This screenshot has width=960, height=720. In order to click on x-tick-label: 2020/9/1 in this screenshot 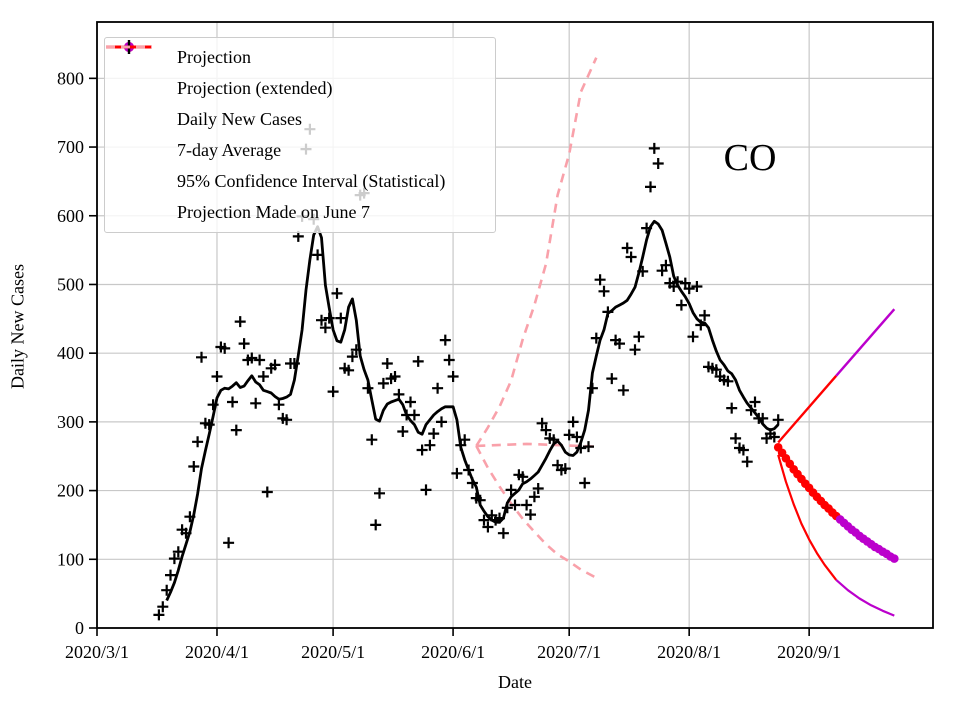, I will do `click(809, 652)`.